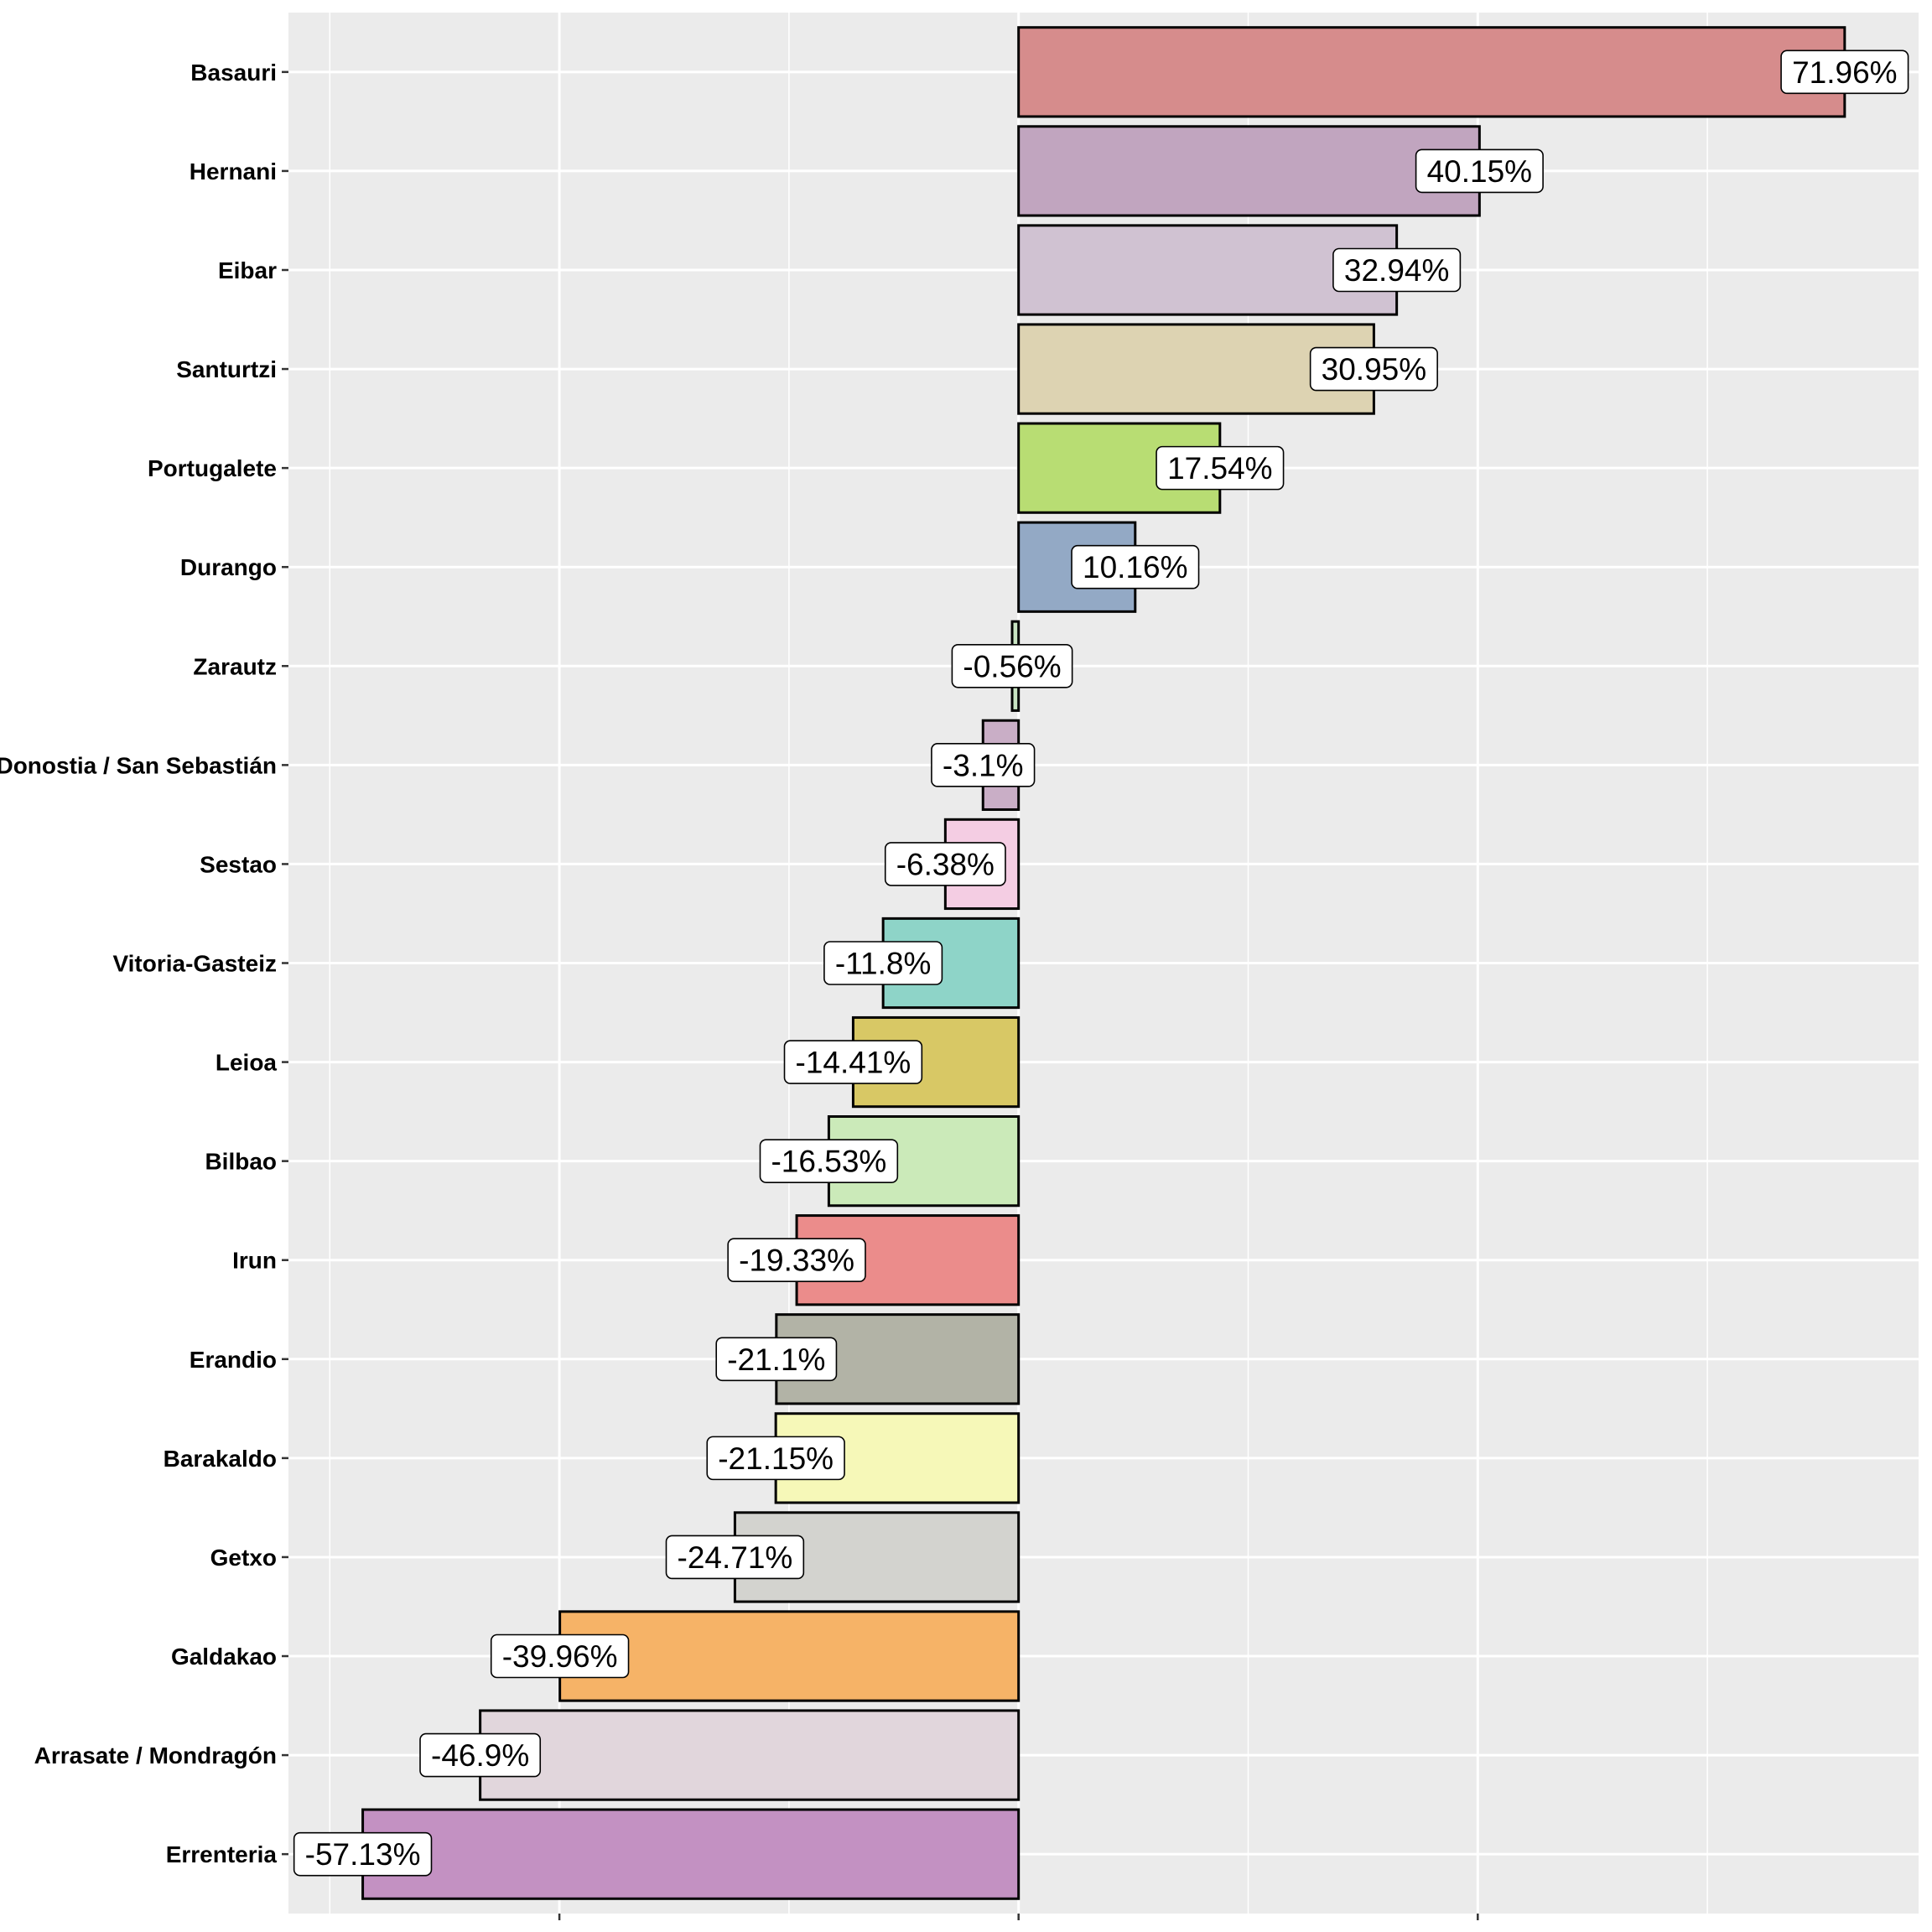  I want to click on value-label: -19.33%, so click(796, 1260).